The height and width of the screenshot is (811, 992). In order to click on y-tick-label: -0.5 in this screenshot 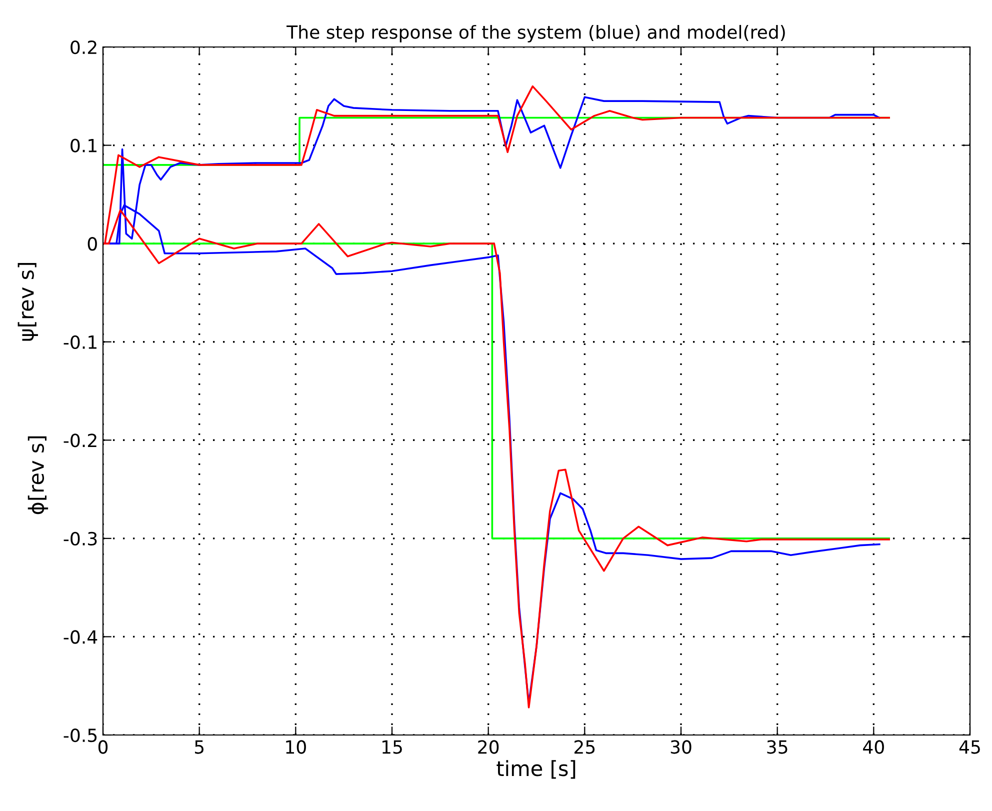, I will do `click(80, 735)`.